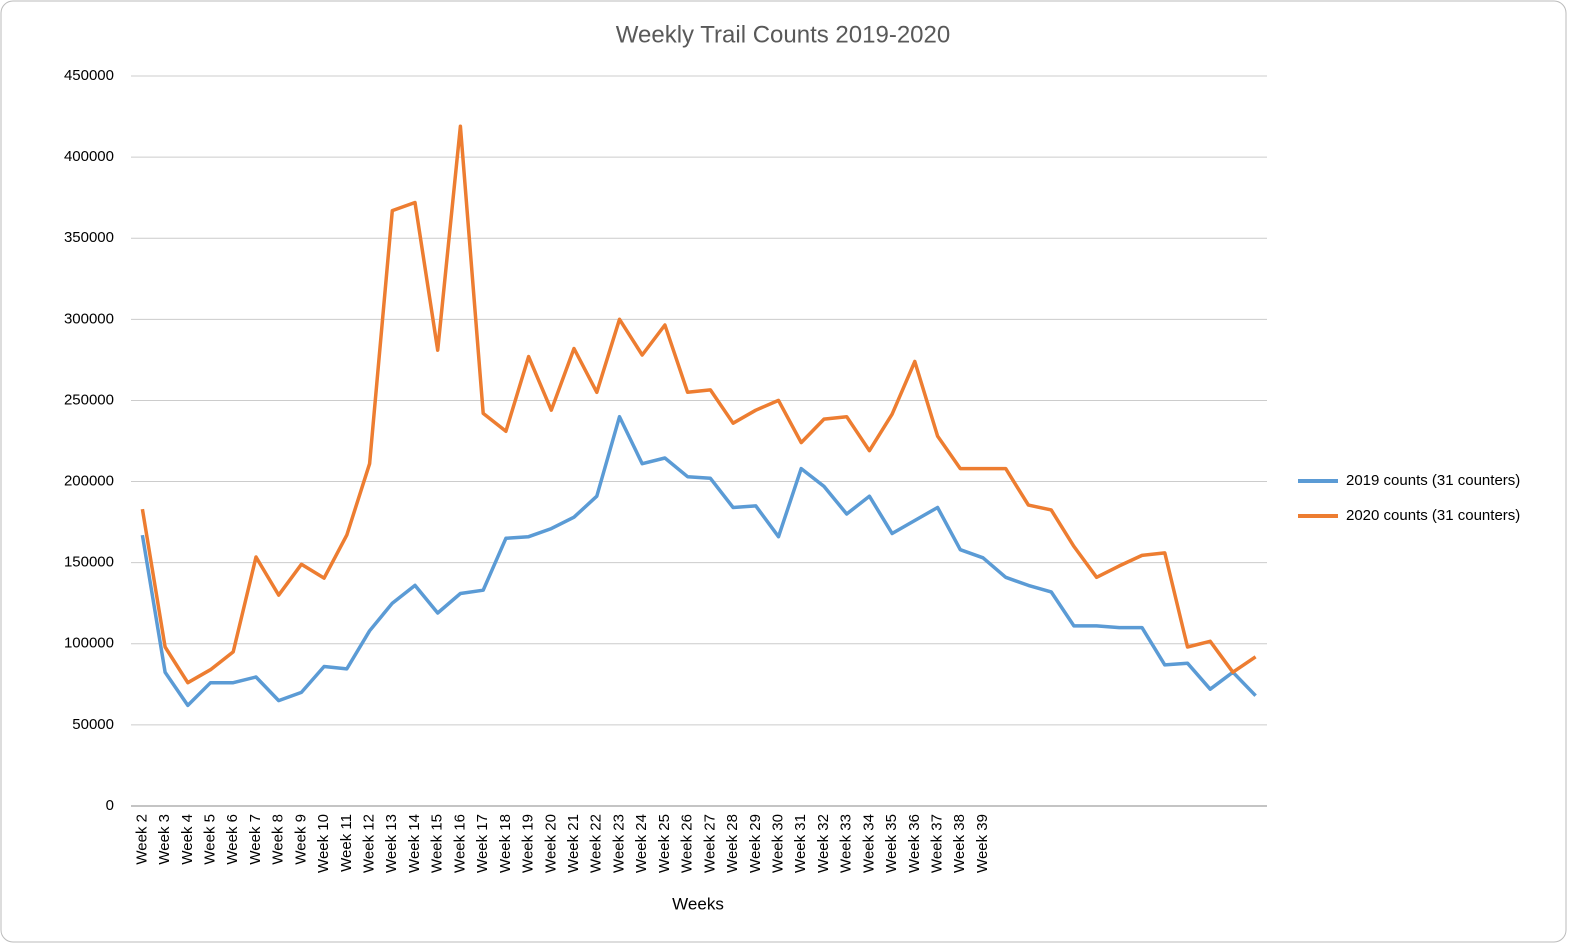 Image resolution: width=1575 pixels, height=947 pixels. Describe the element at coordinates (89, 643) in the screenshot. I see `y-tick-label: 100000` at that location.